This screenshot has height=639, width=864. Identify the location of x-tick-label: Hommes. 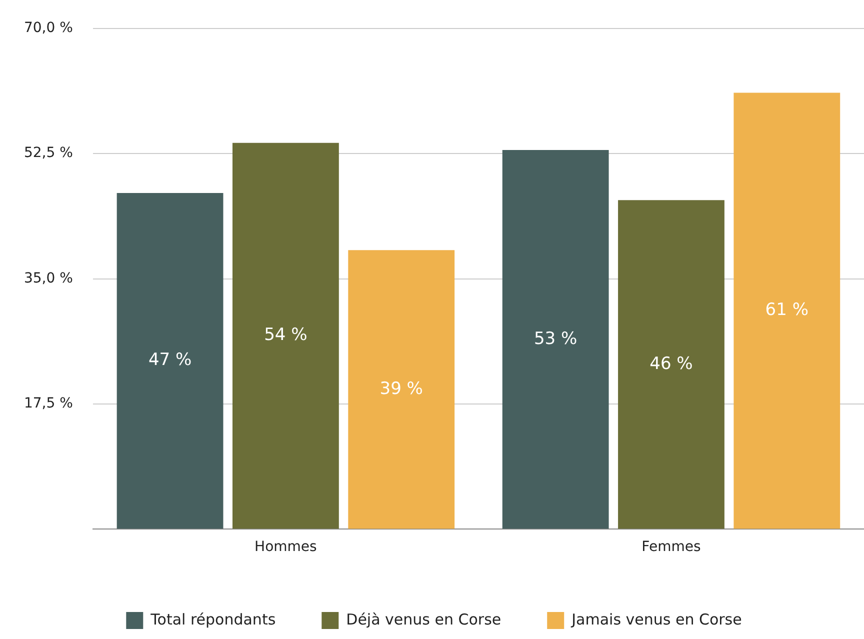
(285, 547).